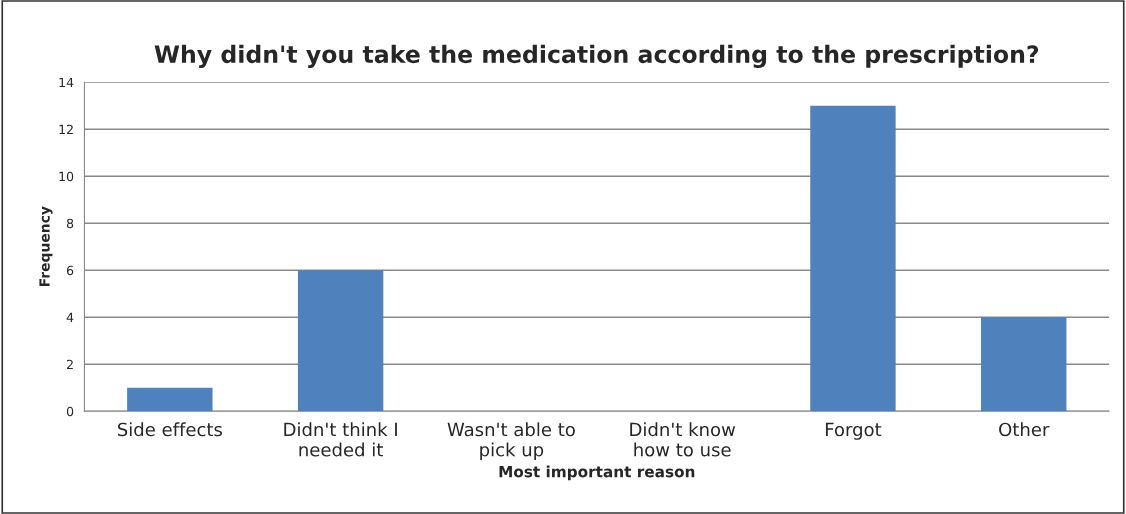  What do you see at coordinates (597, 473) in the screenshot?
I see `x-axis-title: Most important reason` at bounding box center [597, 473].